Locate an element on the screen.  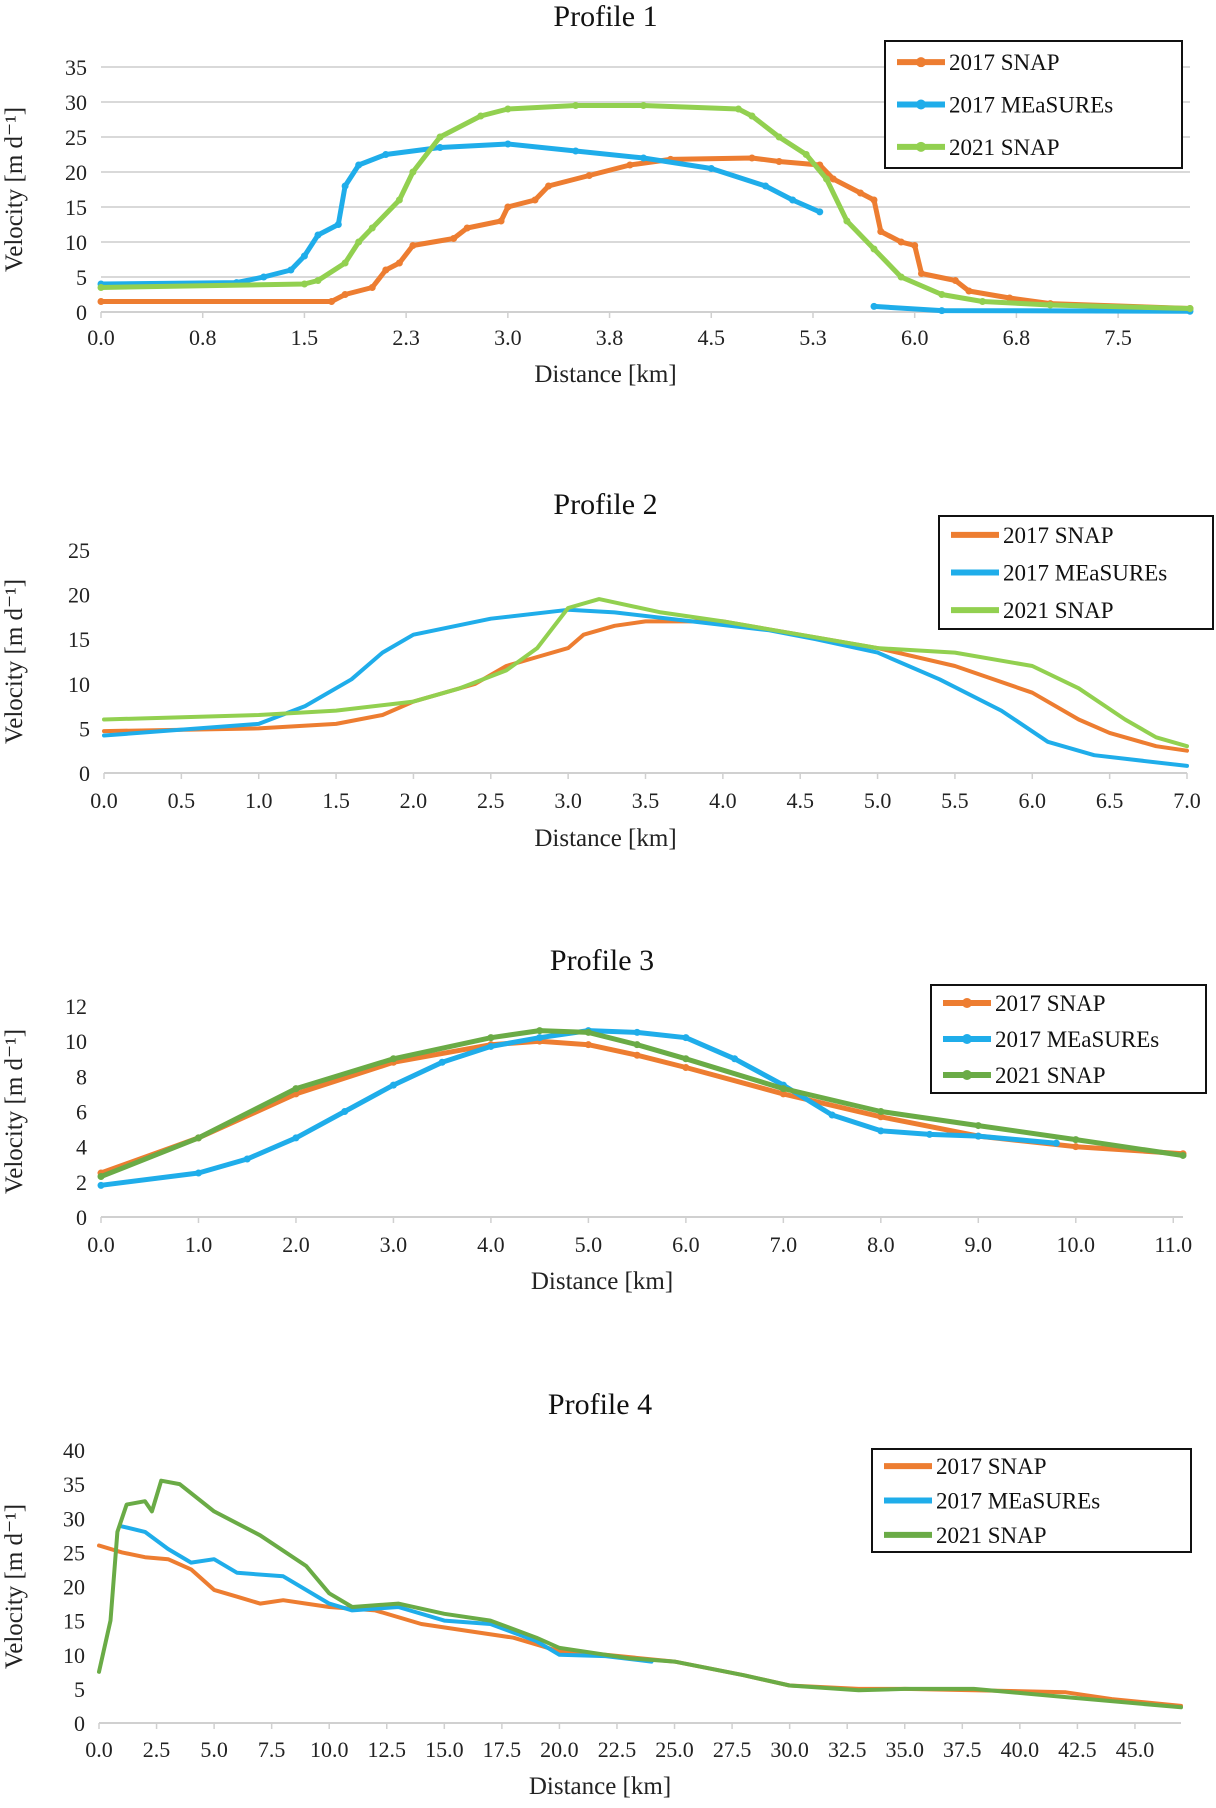
chart-title: Profile 1 is located at coordinates (605, 16).